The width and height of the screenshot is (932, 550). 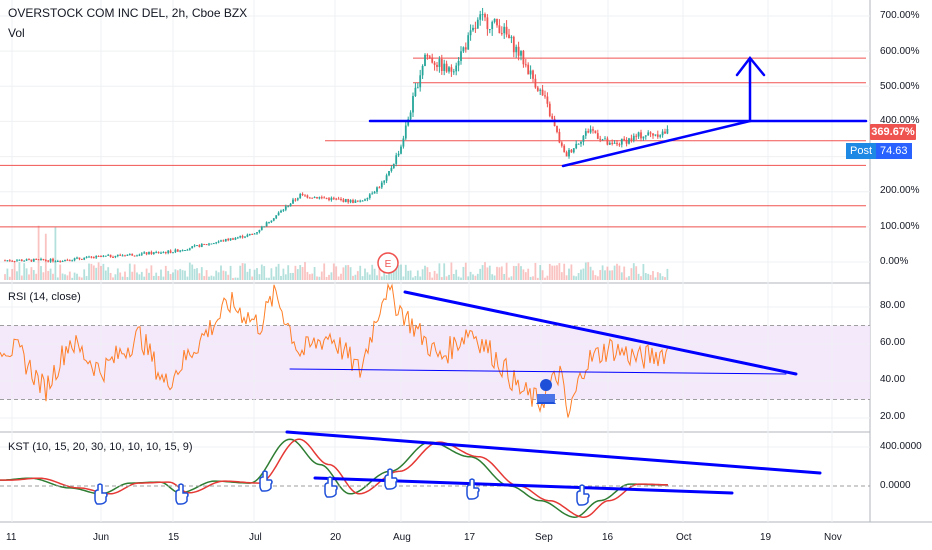 I want to click on time-tick-label: Nov, so click(x=833, y=537).